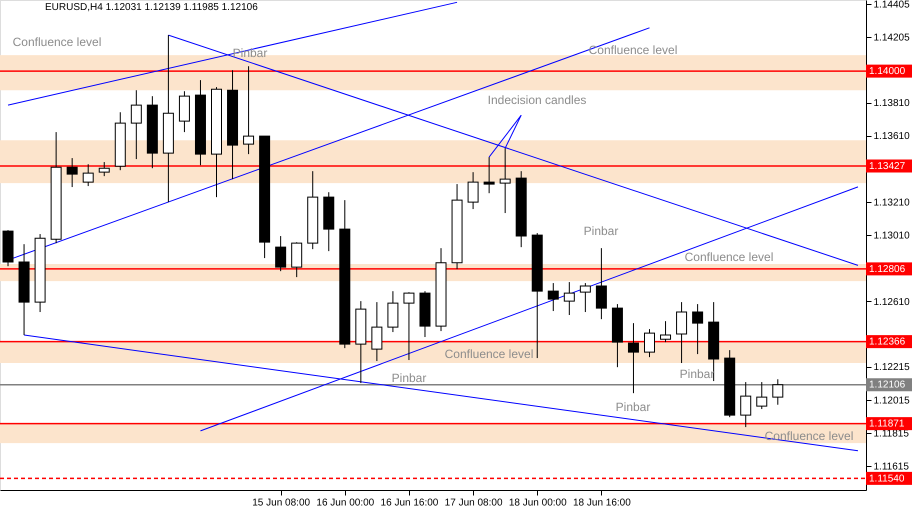 The image size is (912, 509). Describe the element at coordinates (892, 104) in the screenshot. I see `y-tick-label: 1.13810` at that location.